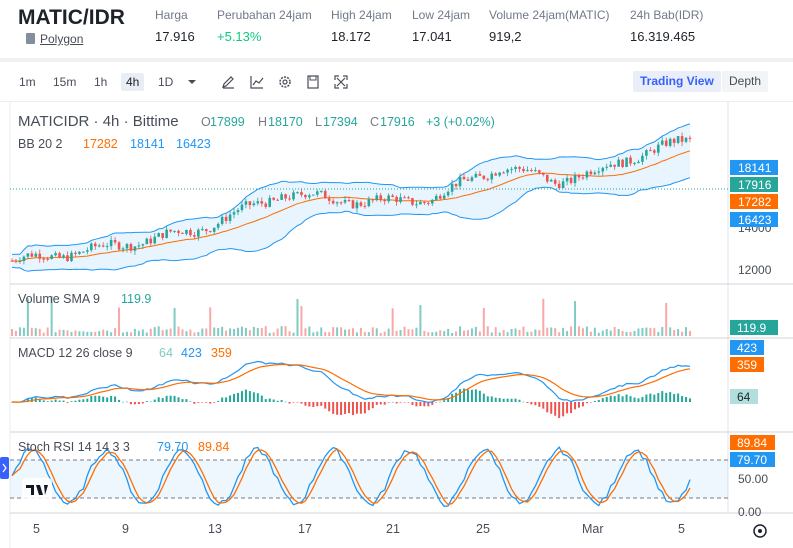  I want to click on pair-sub-link: Polygon, so click(55, 39).